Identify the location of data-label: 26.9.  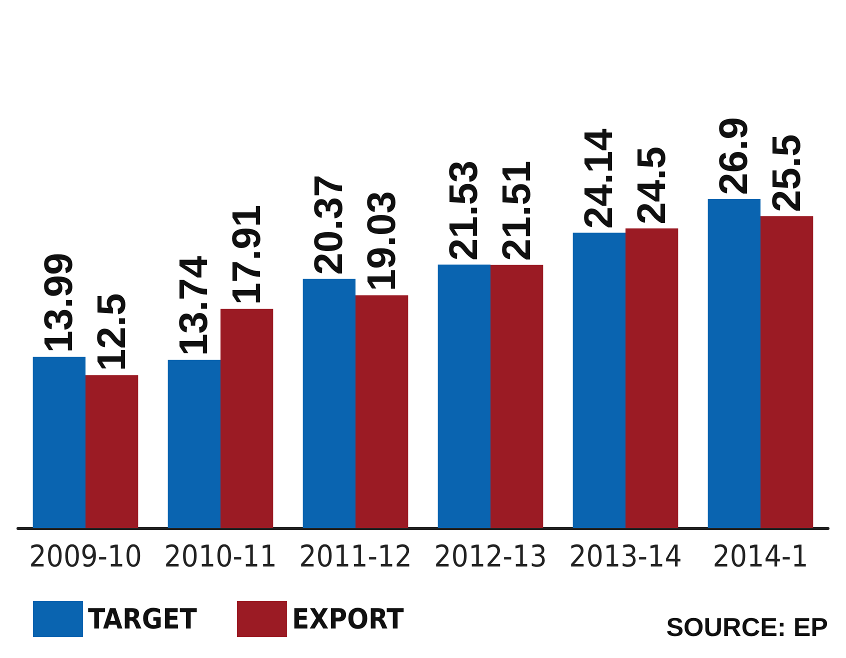
(734, 156).